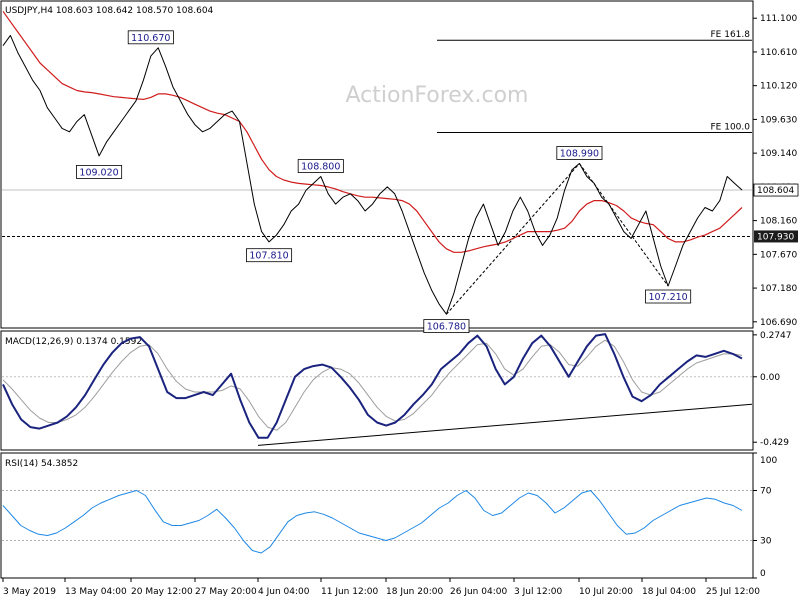 The height and width of the screenshot is (604, 800). What do you see at coordinates (778, 53) in the screenshot?
I see `price-y-tick-label: 110.610` at bounding box center [778, 53].